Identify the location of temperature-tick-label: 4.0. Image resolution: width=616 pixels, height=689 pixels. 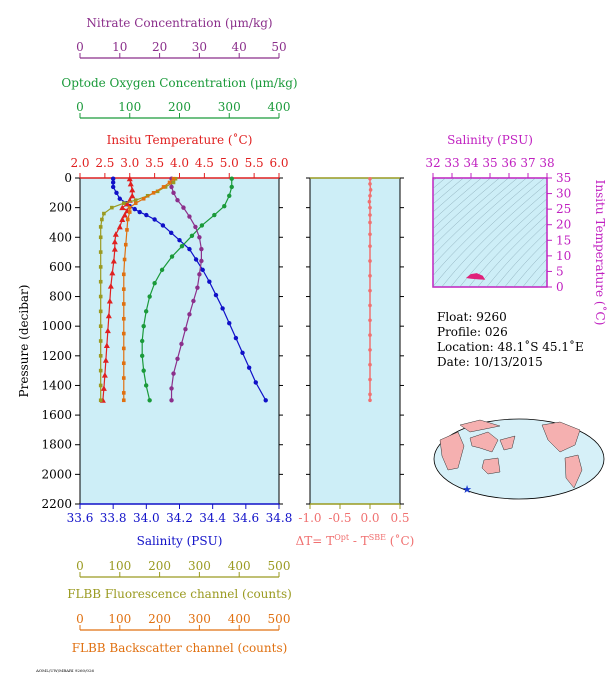
(179, 163).